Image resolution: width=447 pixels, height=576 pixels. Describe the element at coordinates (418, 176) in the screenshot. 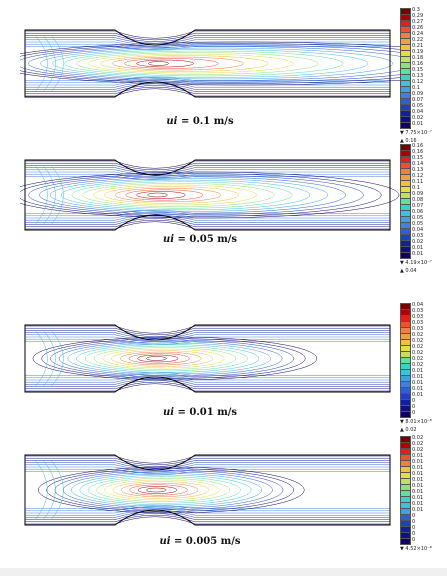

I see `legend-label: 0.12` at that location.